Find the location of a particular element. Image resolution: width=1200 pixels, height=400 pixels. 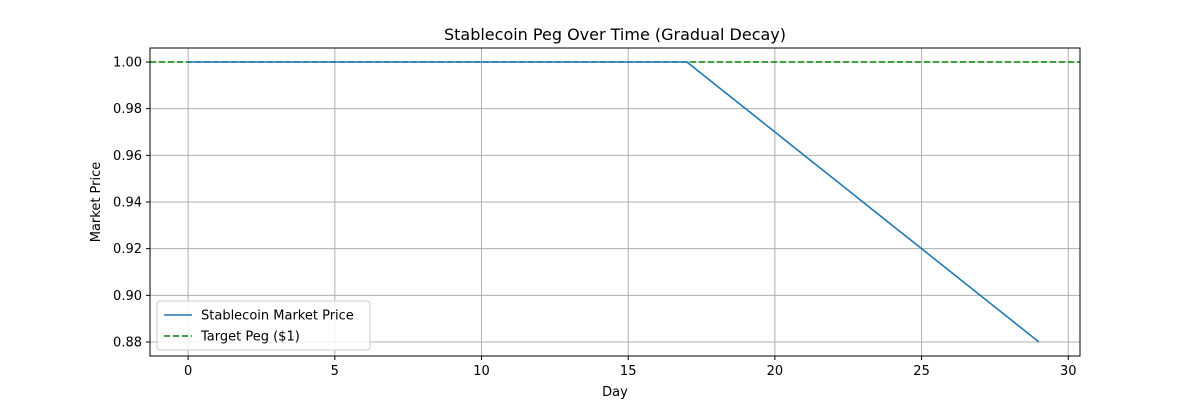

x-tick-label: 25 is located at coordinates (921, 371).